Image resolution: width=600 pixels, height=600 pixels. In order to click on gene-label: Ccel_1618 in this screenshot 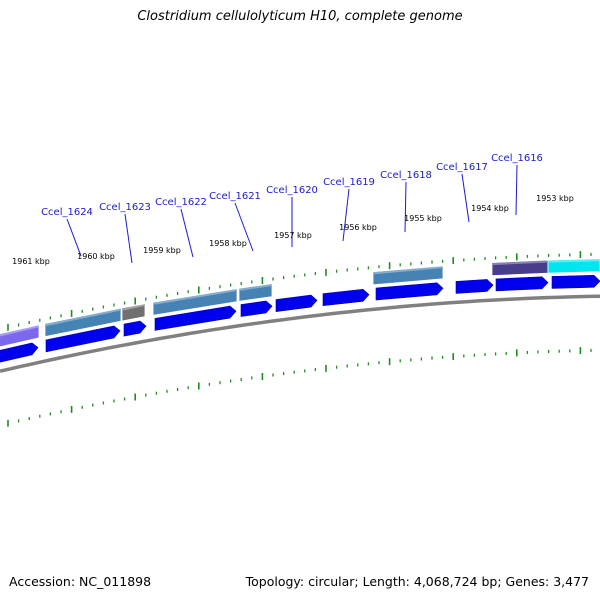, I will do `click(406, 175)`.